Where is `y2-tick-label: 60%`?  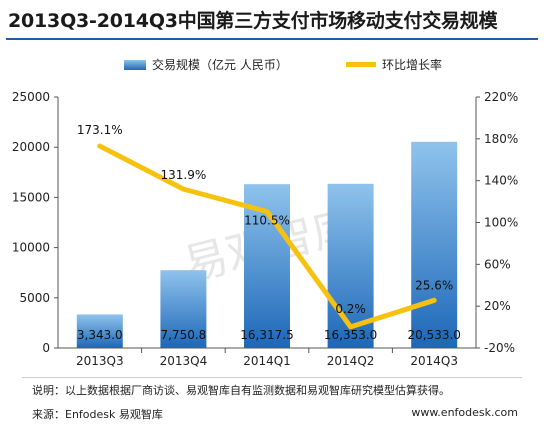
y2-tick-label: 60% is located at coordinates (497, 264).